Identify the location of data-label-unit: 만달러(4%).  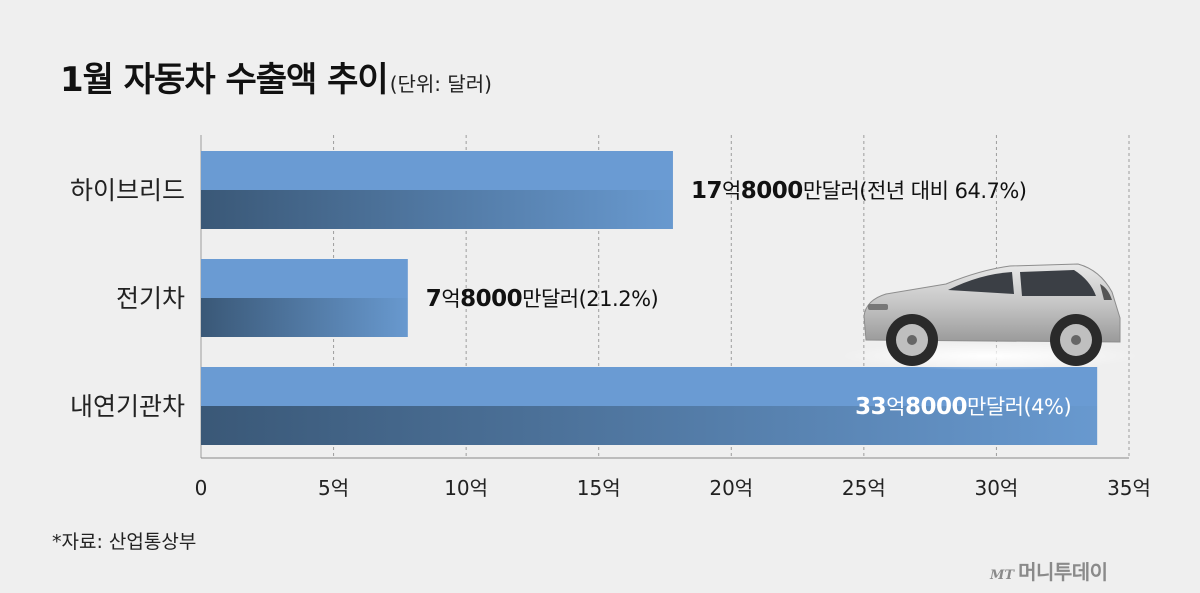
(1019, 407).